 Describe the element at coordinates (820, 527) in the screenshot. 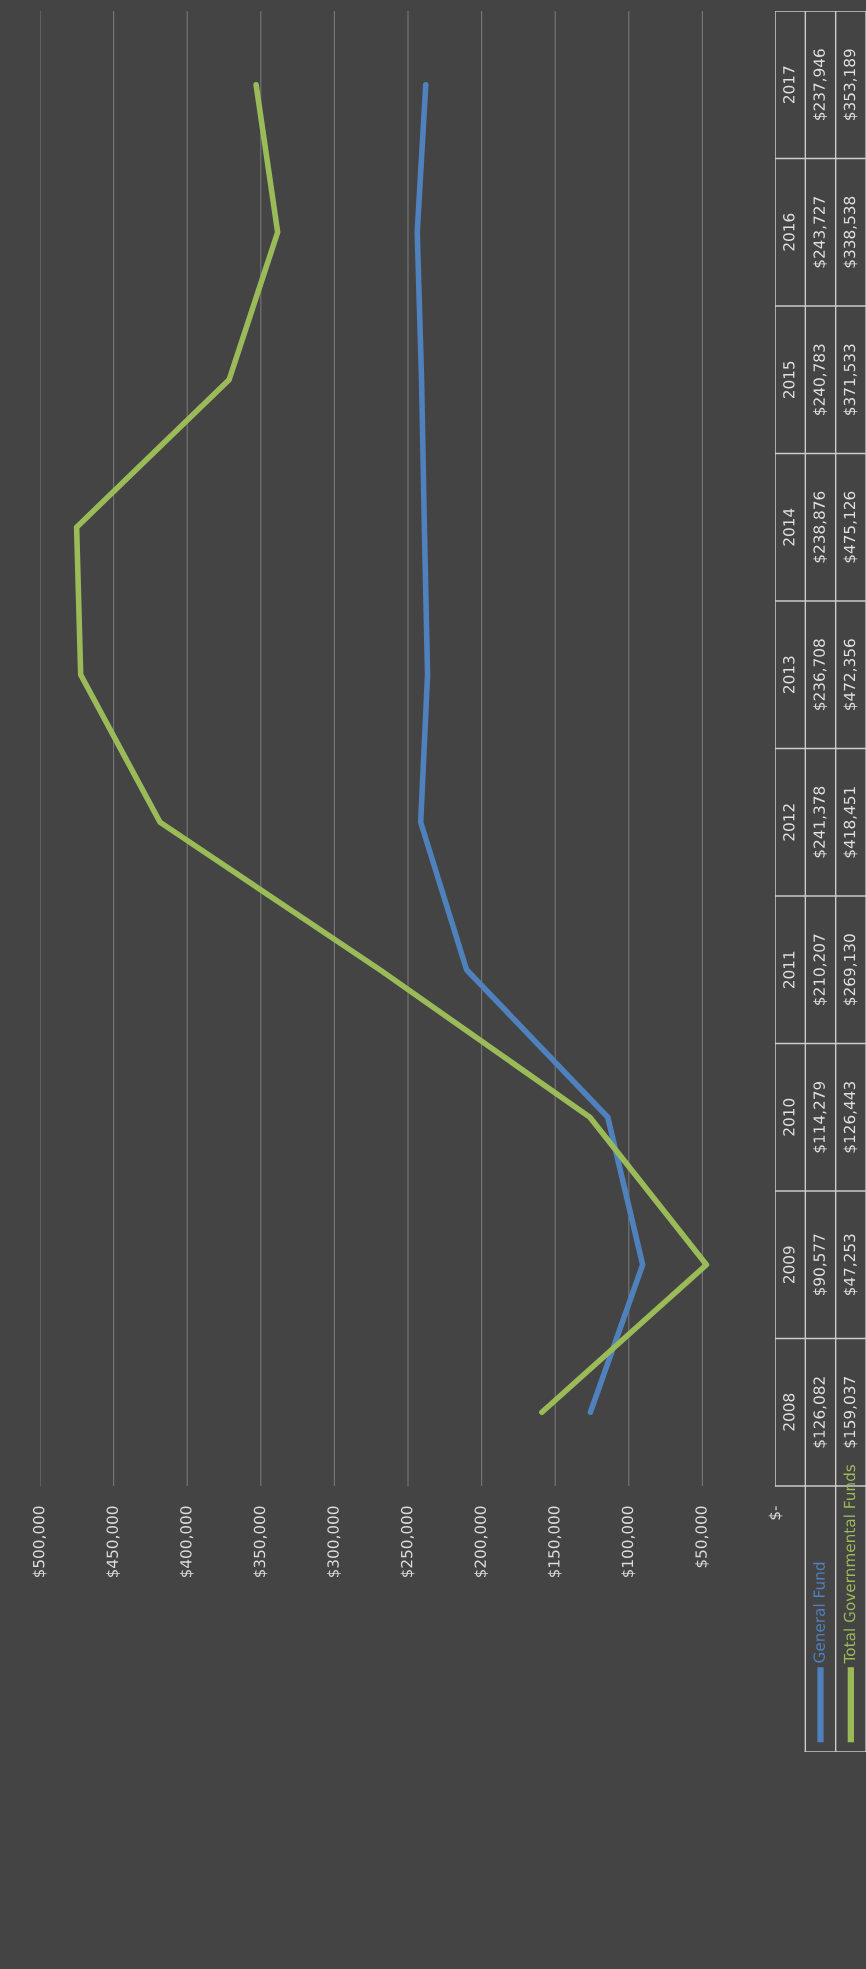

I see `data-label: $238,876` at that location.